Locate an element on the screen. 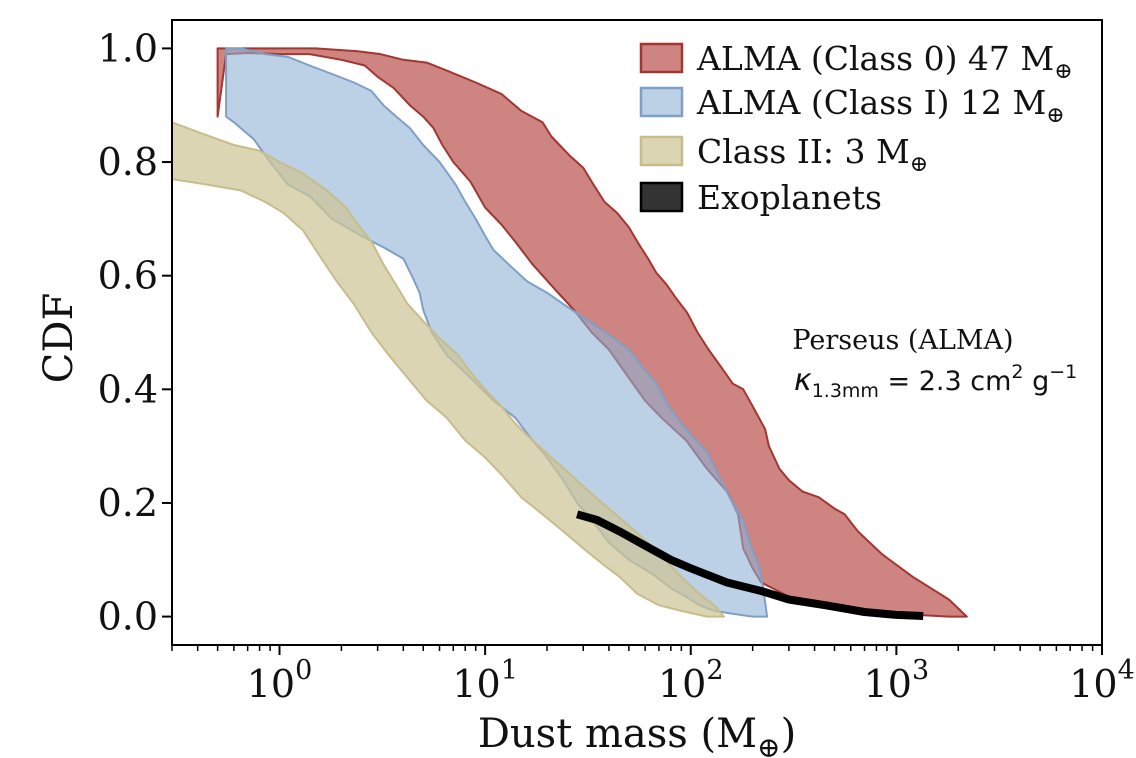 This screenshot has width=1136, height=758. annotation-title: Perseus (ALMA) is located at coordinates (902, 340).